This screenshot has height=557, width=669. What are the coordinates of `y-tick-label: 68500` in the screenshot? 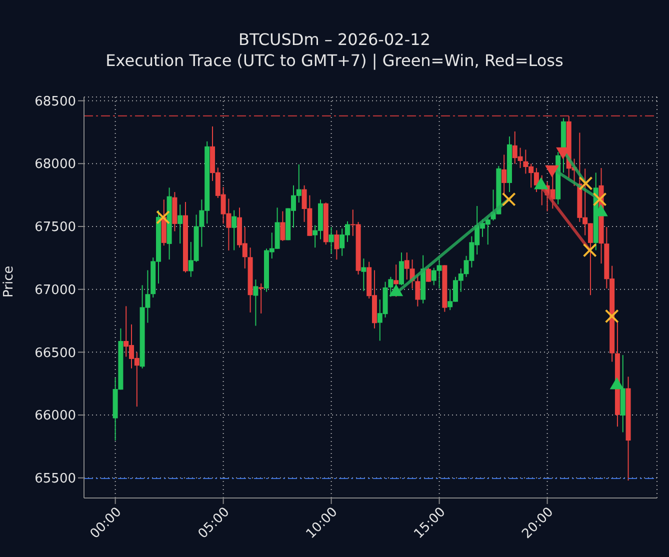 It's located at (55, 102).